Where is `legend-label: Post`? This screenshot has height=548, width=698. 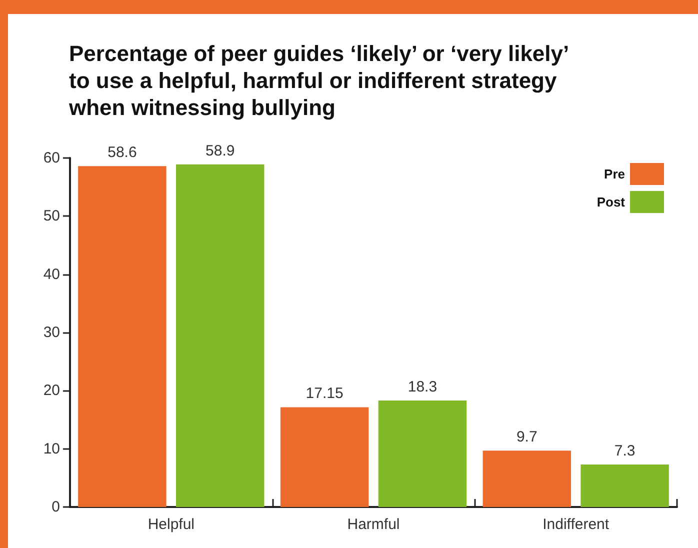
legend-label: Post is located at coordinates (611, 202).